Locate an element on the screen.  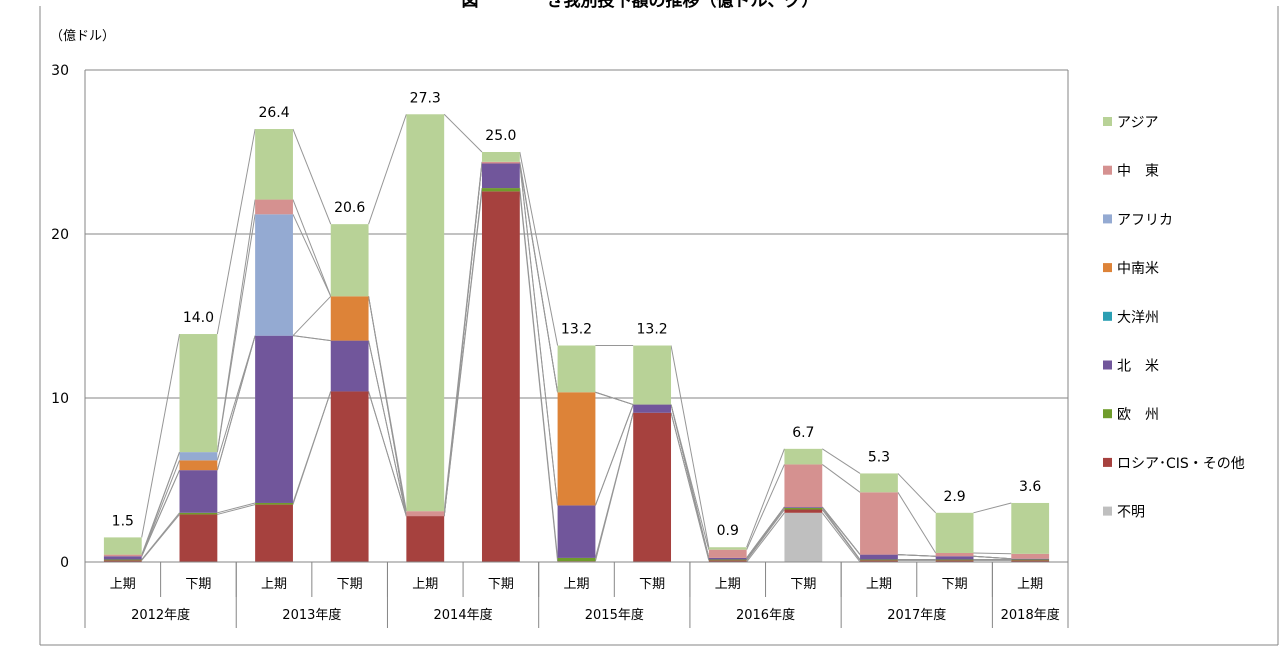
bar-total-label: 5.3 is located at coordinates (879, 457).